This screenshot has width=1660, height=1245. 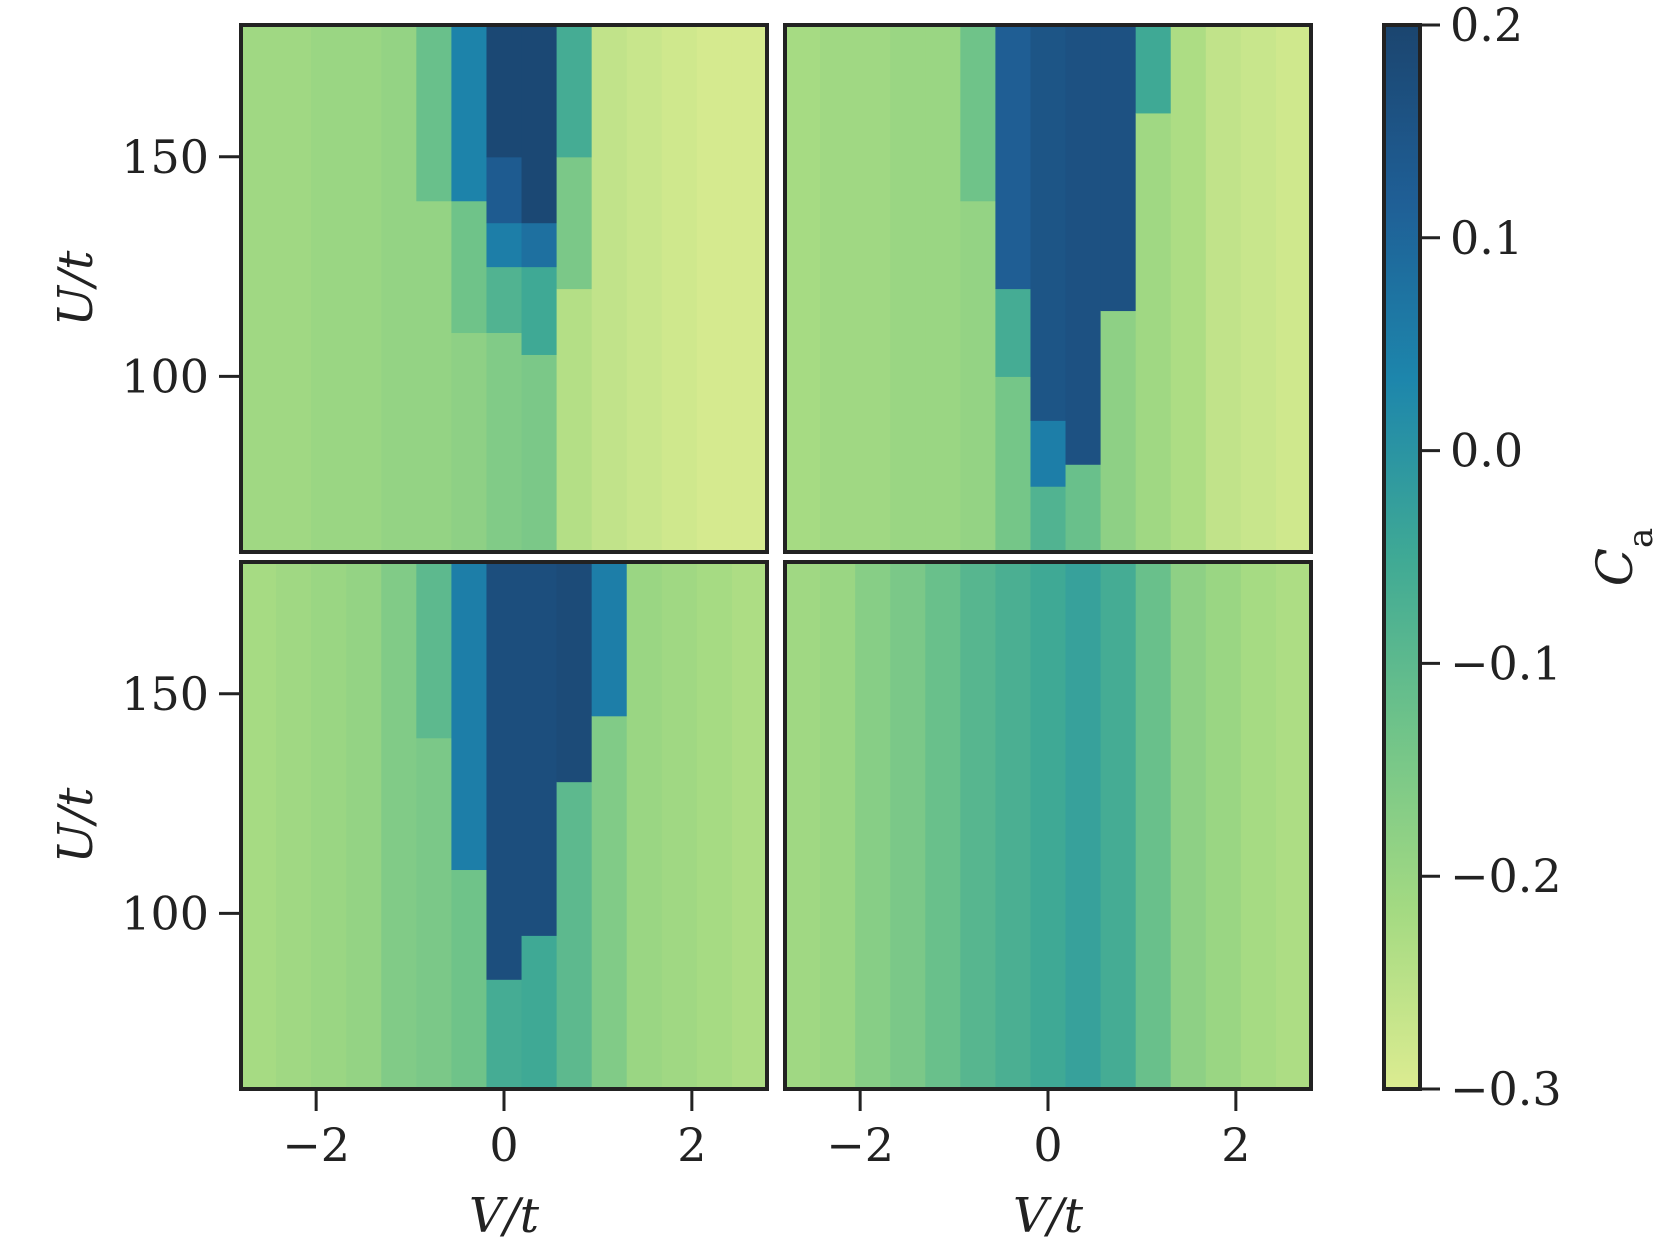 I want to click on x-tick-label: 2, so click(x=1235, y=1145).